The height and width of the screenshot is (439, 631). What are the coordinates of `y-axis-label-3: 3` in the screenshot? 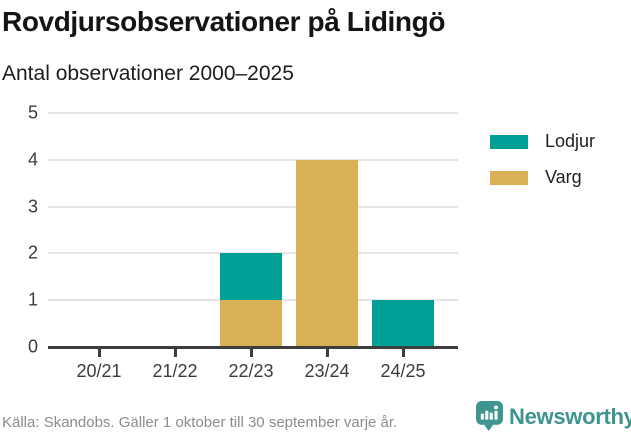 It's located at (32, 206).